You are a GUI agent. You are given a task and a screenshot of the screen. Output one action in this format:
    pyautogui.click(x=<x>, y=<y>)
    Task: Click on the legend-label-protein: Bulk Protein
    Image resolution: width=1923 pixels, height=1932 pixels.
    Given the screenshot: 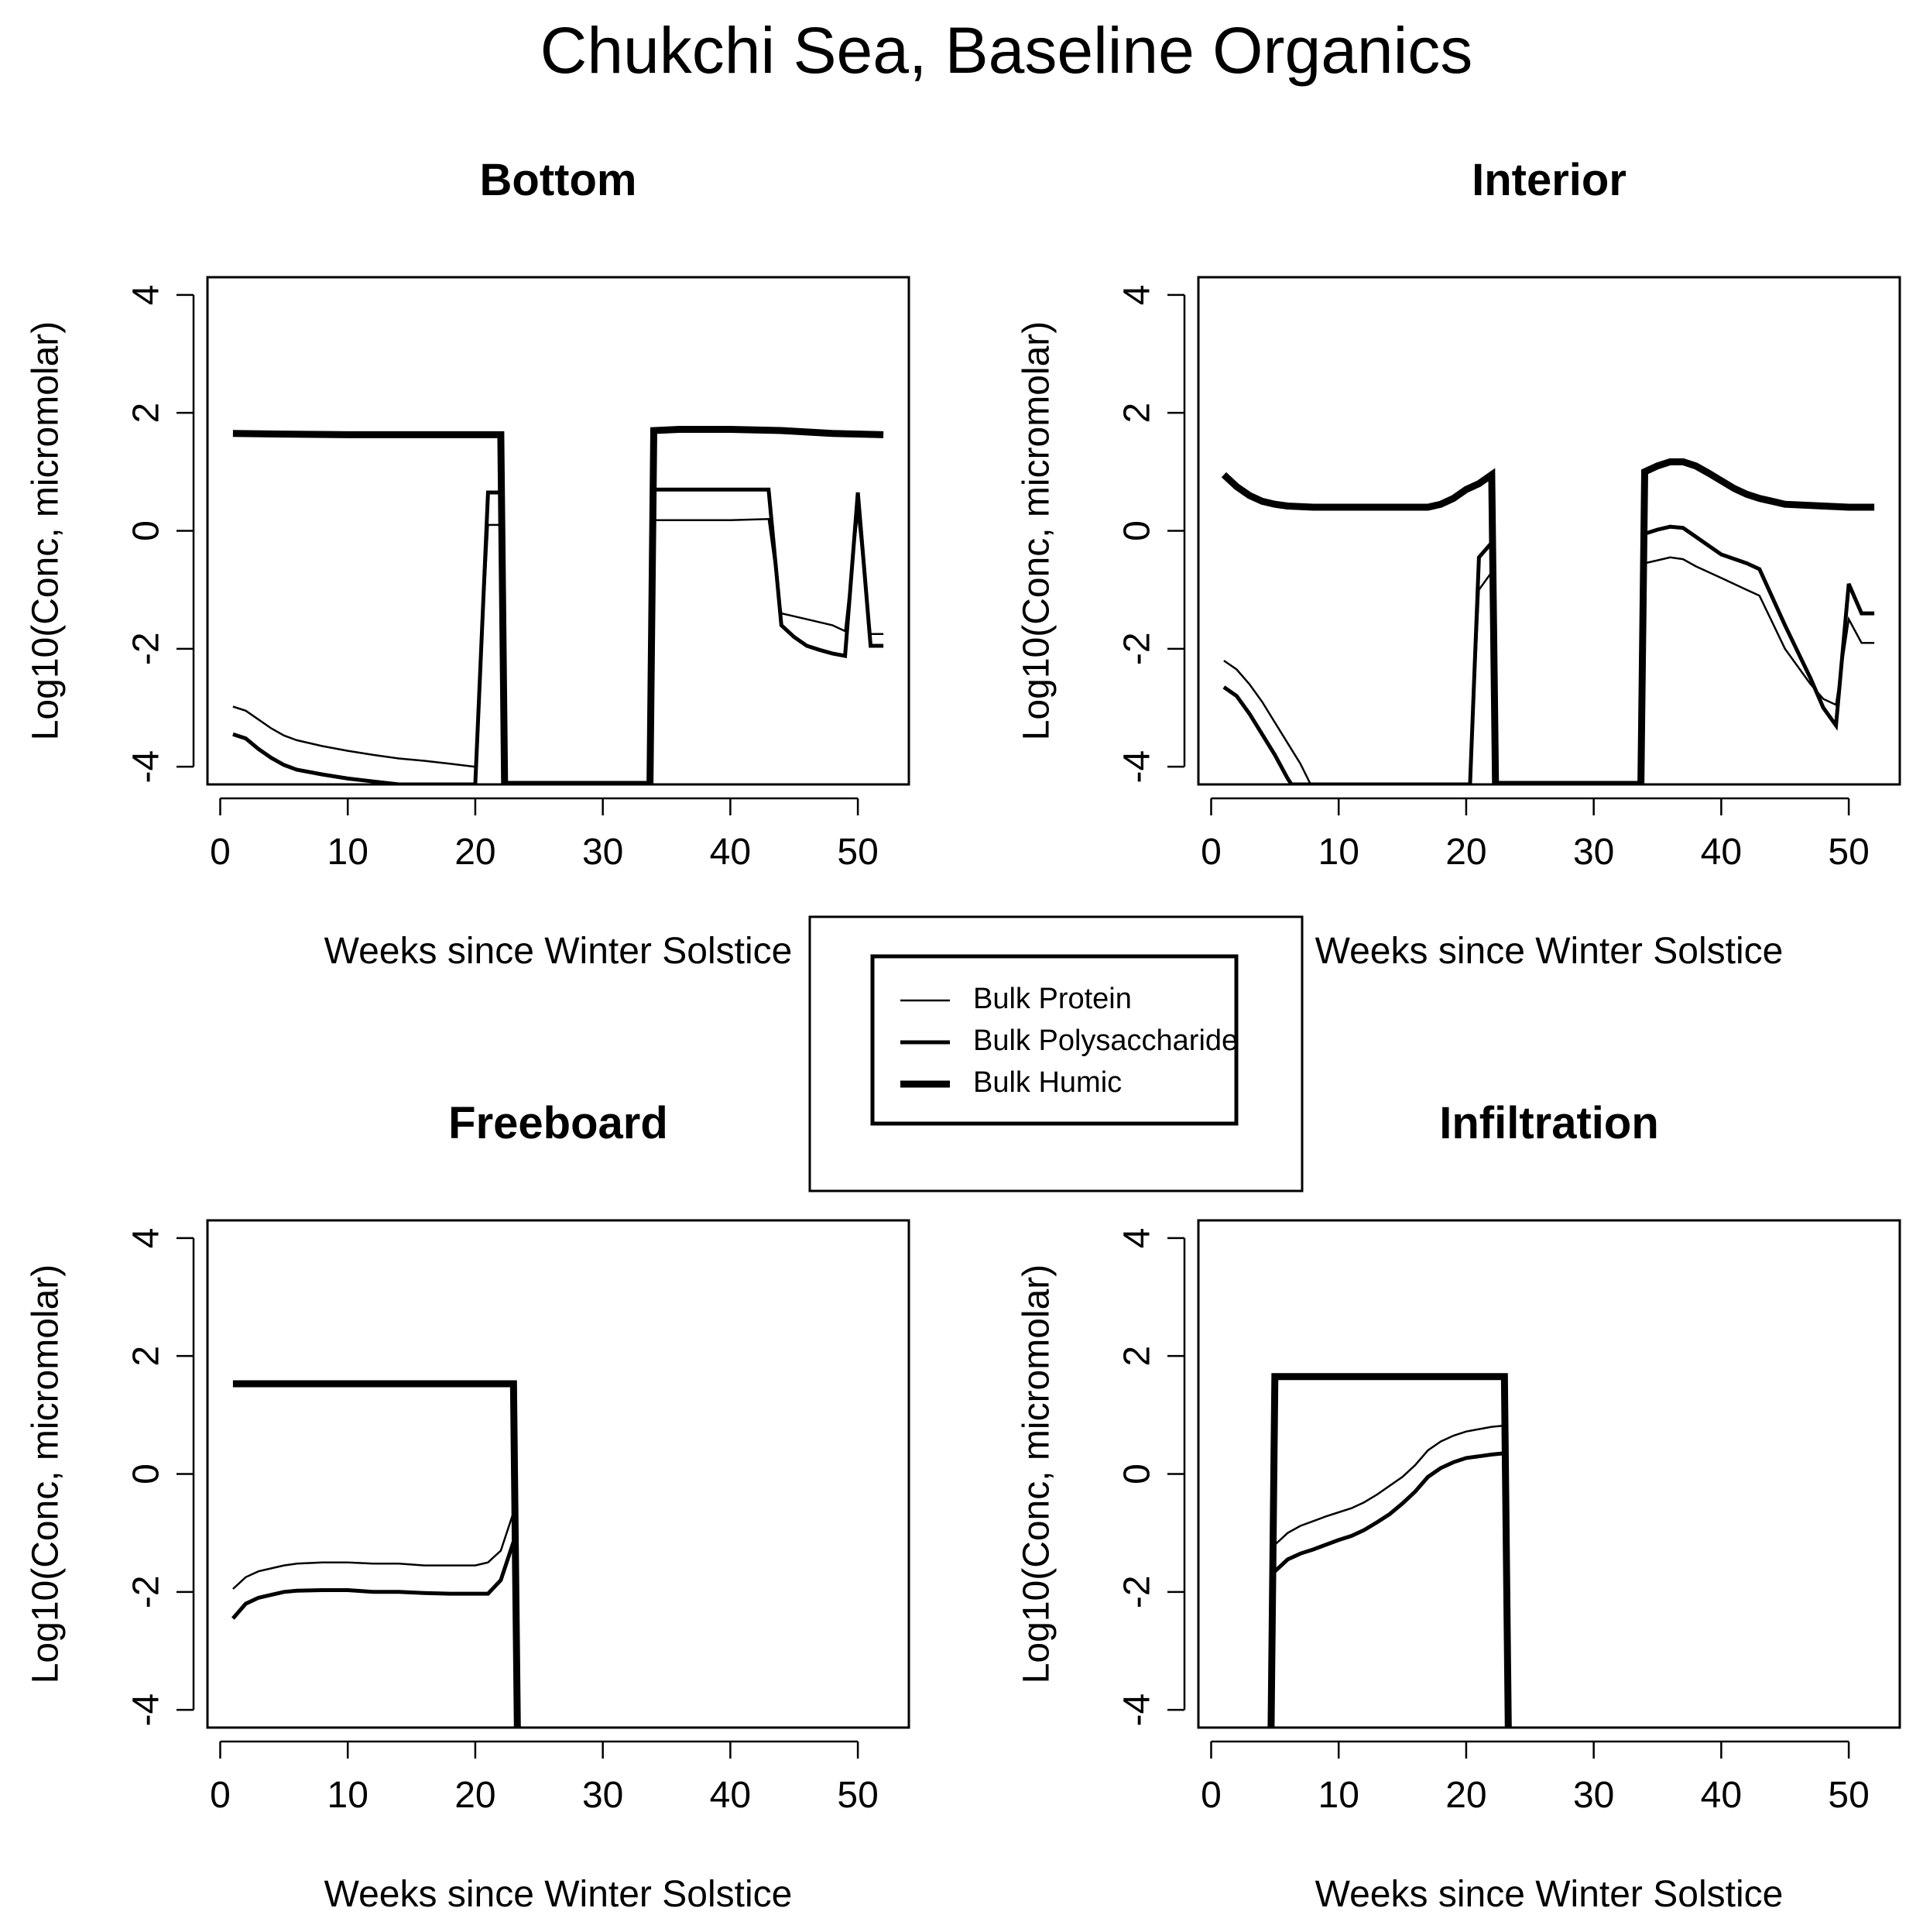 What is the action you would take?
    pyautogui.click(x=1052, y=999)
    